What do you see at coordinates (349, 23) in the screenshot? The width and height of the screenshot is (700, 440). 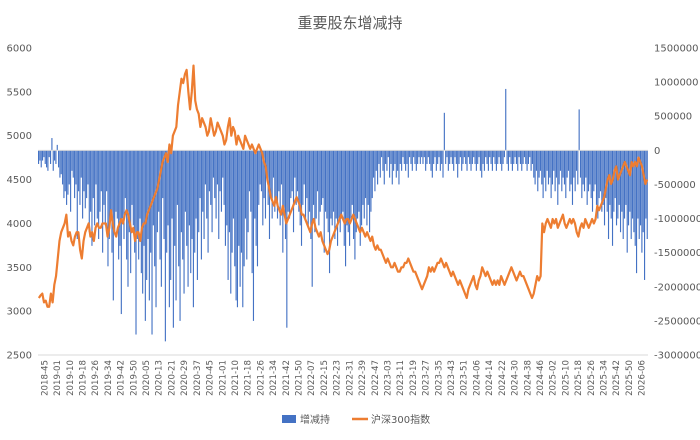 I see `chart-title: 重要股东增减持` at bounding box center [349, 23].